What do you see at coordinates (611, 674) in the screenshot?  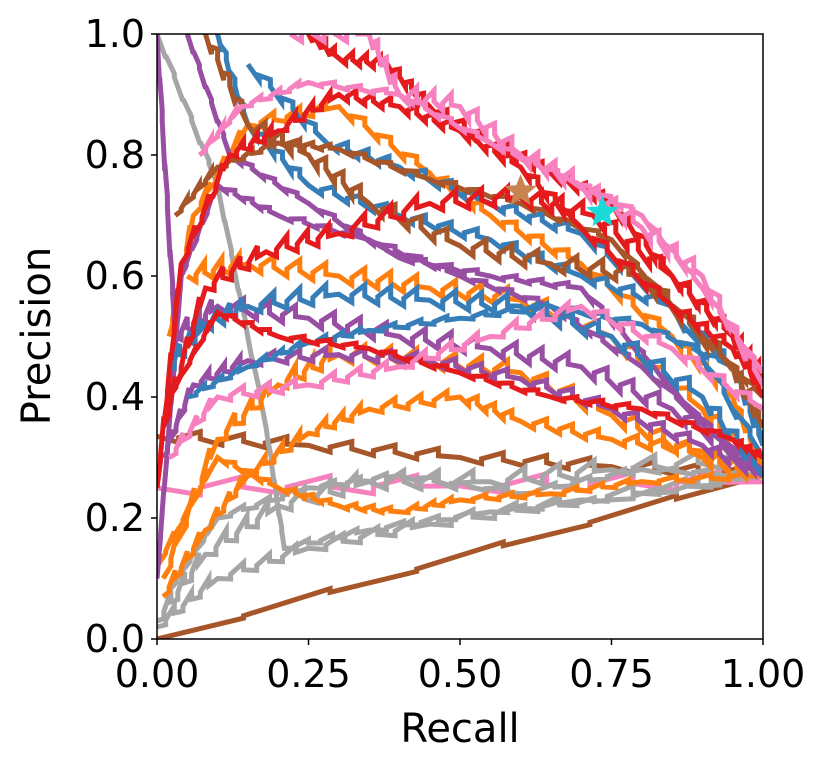 I see `x-tick-label: 0.75` at bounding box center [611, 674].